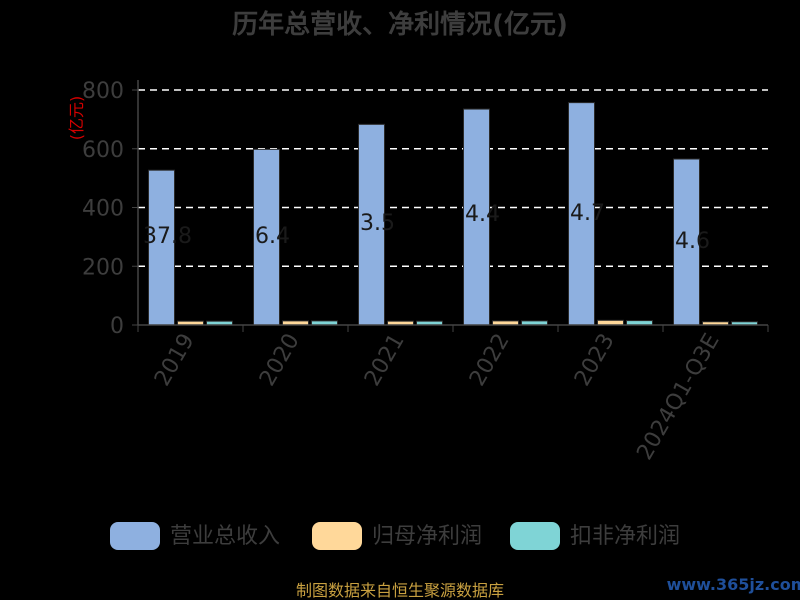  What do you see at coordinates (280, 360) in the screenshot?
I see `x-tick-label: 2020` at bounding box center [280, 360].